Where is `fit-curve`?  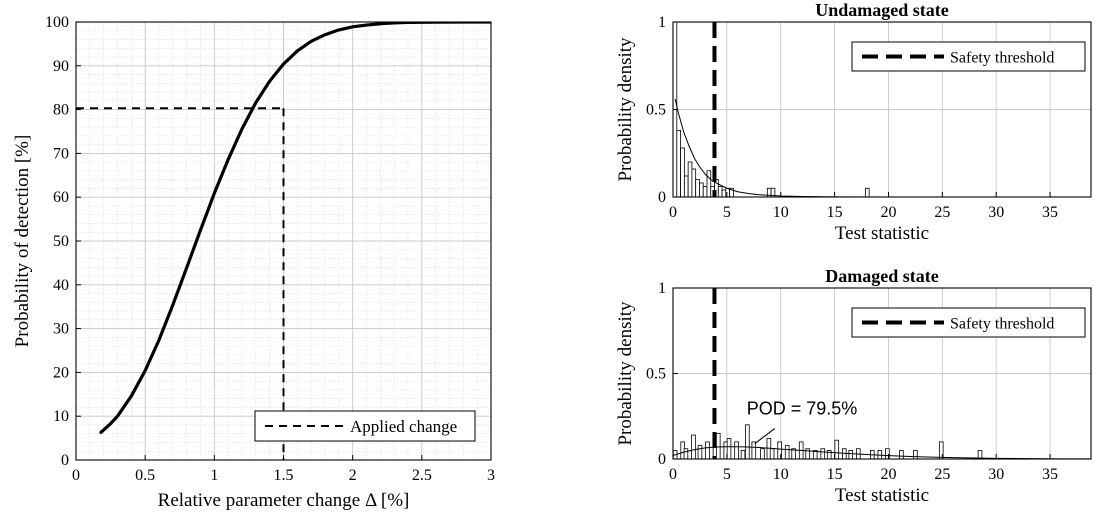 fit-curve is located at coordinates (882, 147).